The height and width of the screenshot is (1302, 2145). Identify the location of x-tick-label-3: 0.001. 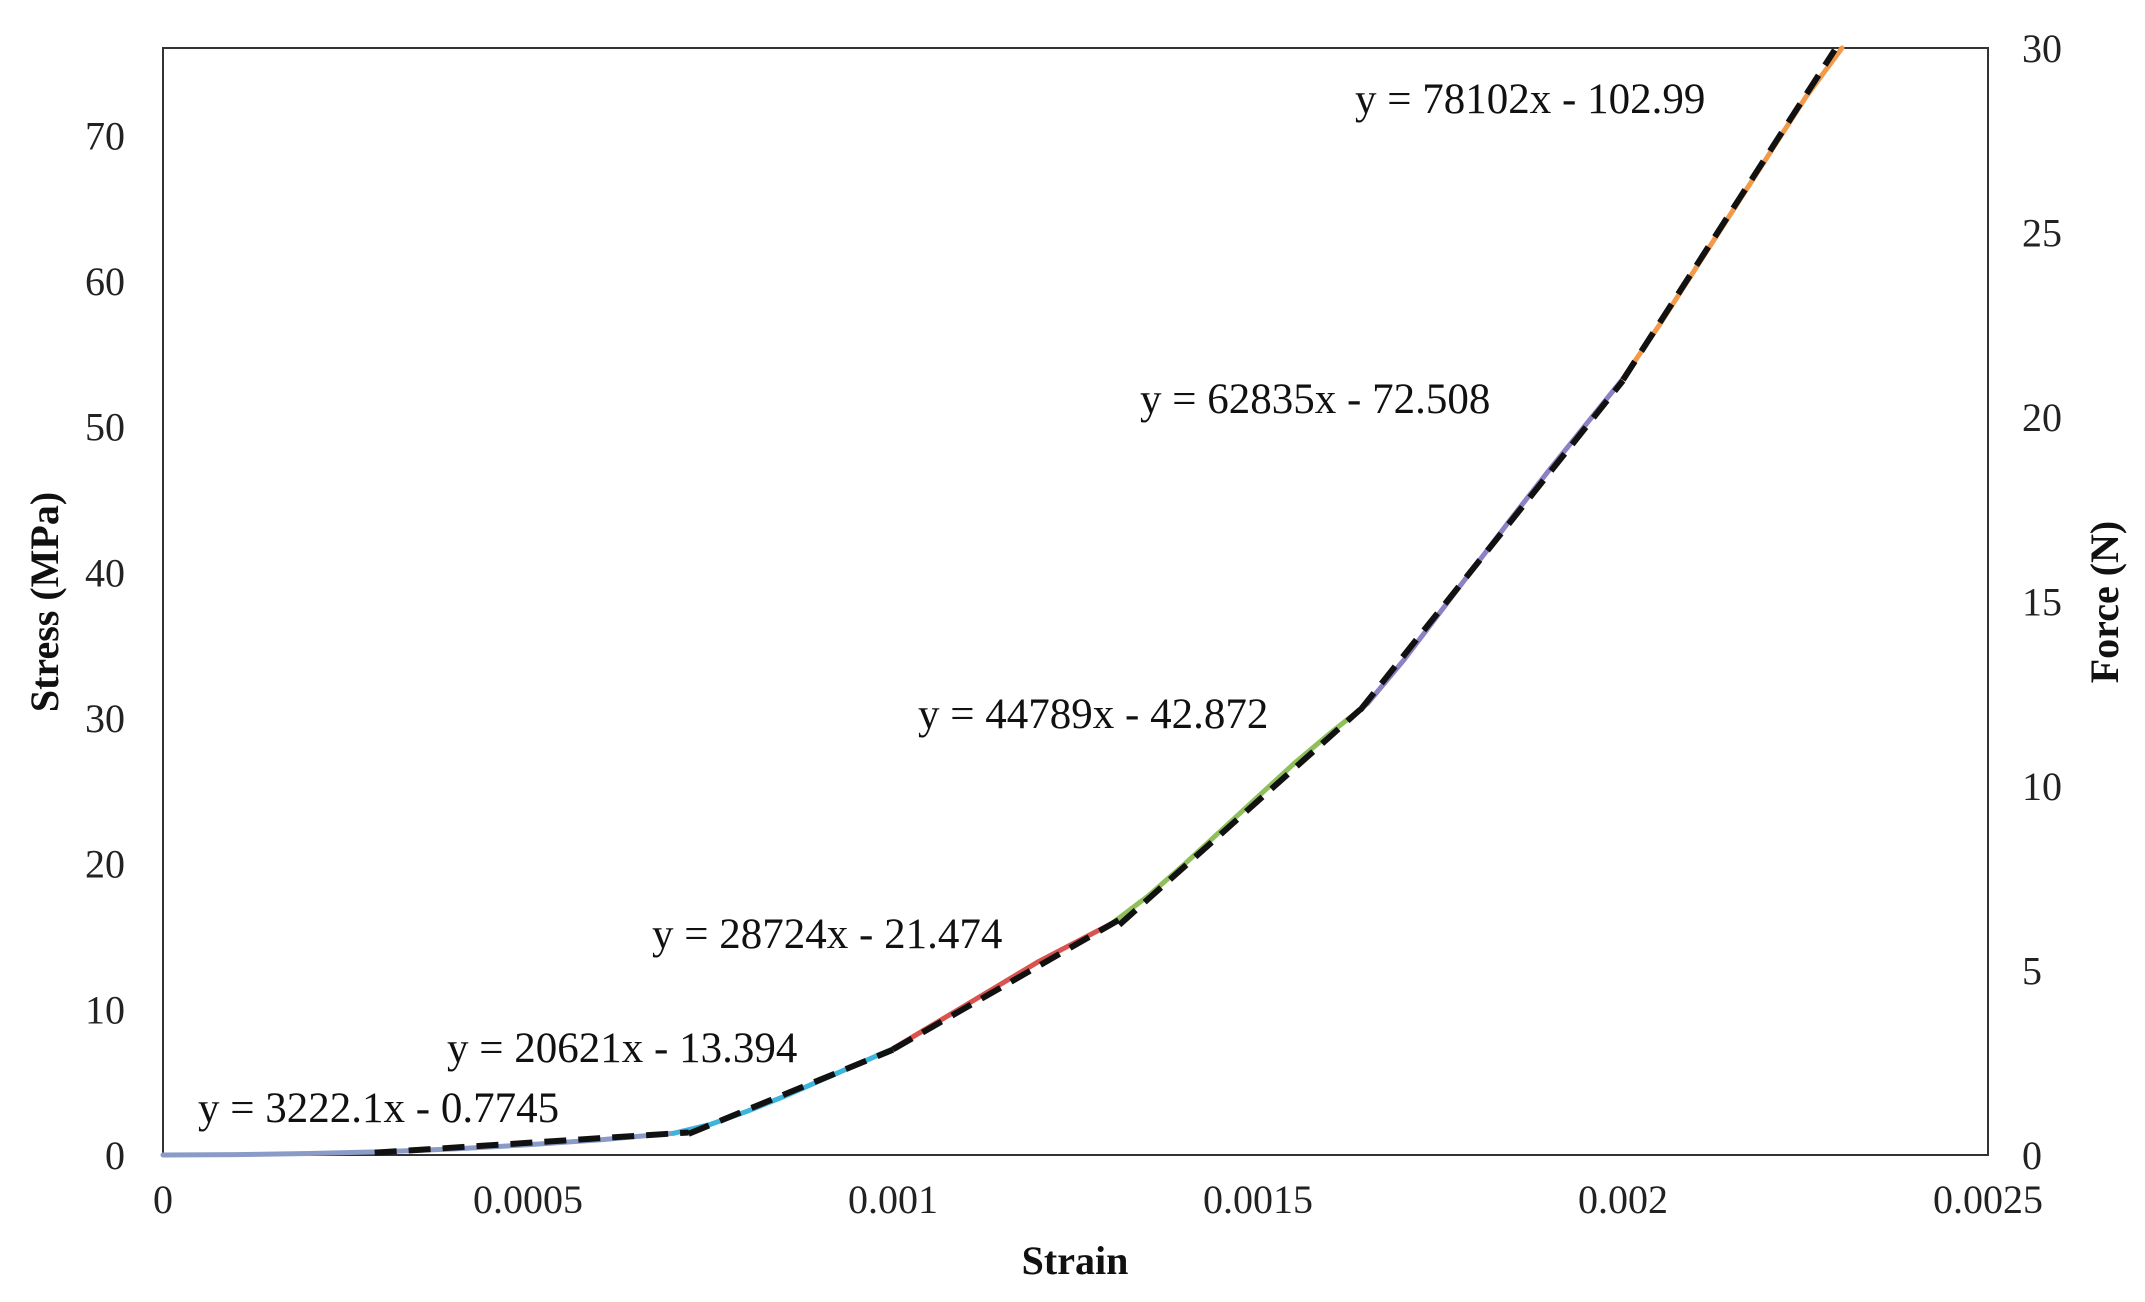
(893, 1199).